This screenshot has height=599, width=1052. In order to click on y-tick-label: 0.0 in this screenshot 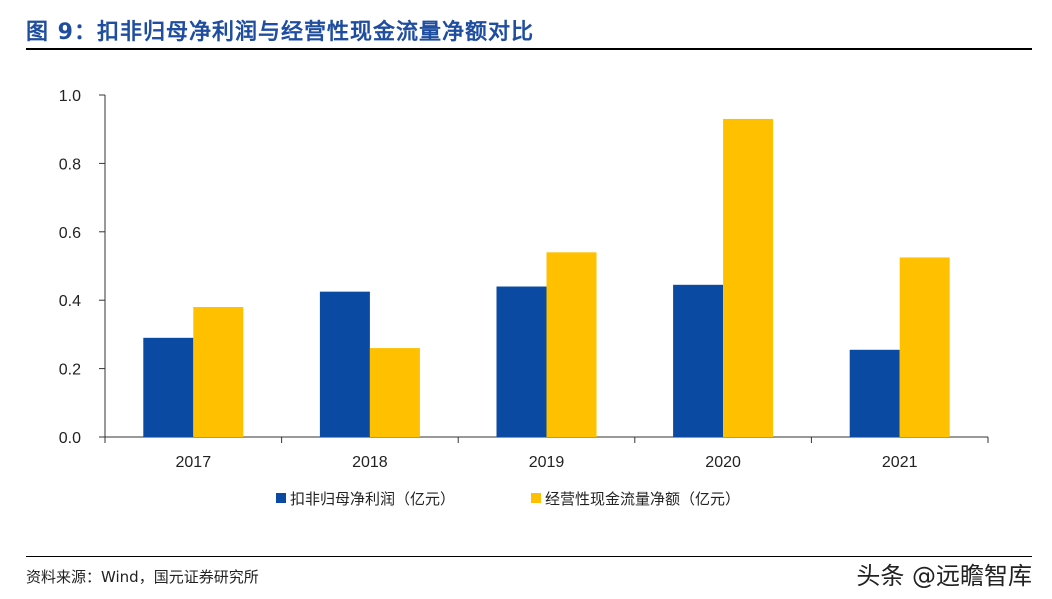, I will do `click(70, 438)`.